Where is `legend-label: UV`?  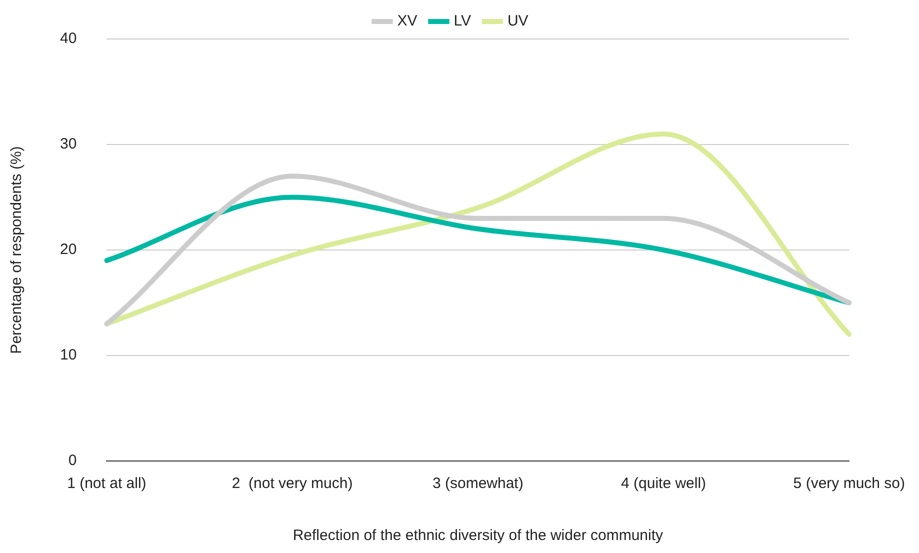 legend-label: UV is located at coordinates (517, 21).